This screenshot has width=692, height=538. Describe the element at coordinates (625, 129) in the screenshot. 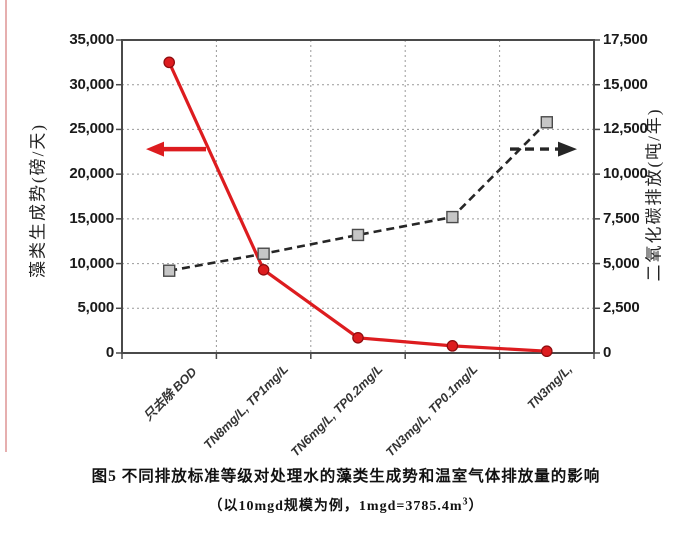

I see `right-axis-tick-label: 12,500` at that location.